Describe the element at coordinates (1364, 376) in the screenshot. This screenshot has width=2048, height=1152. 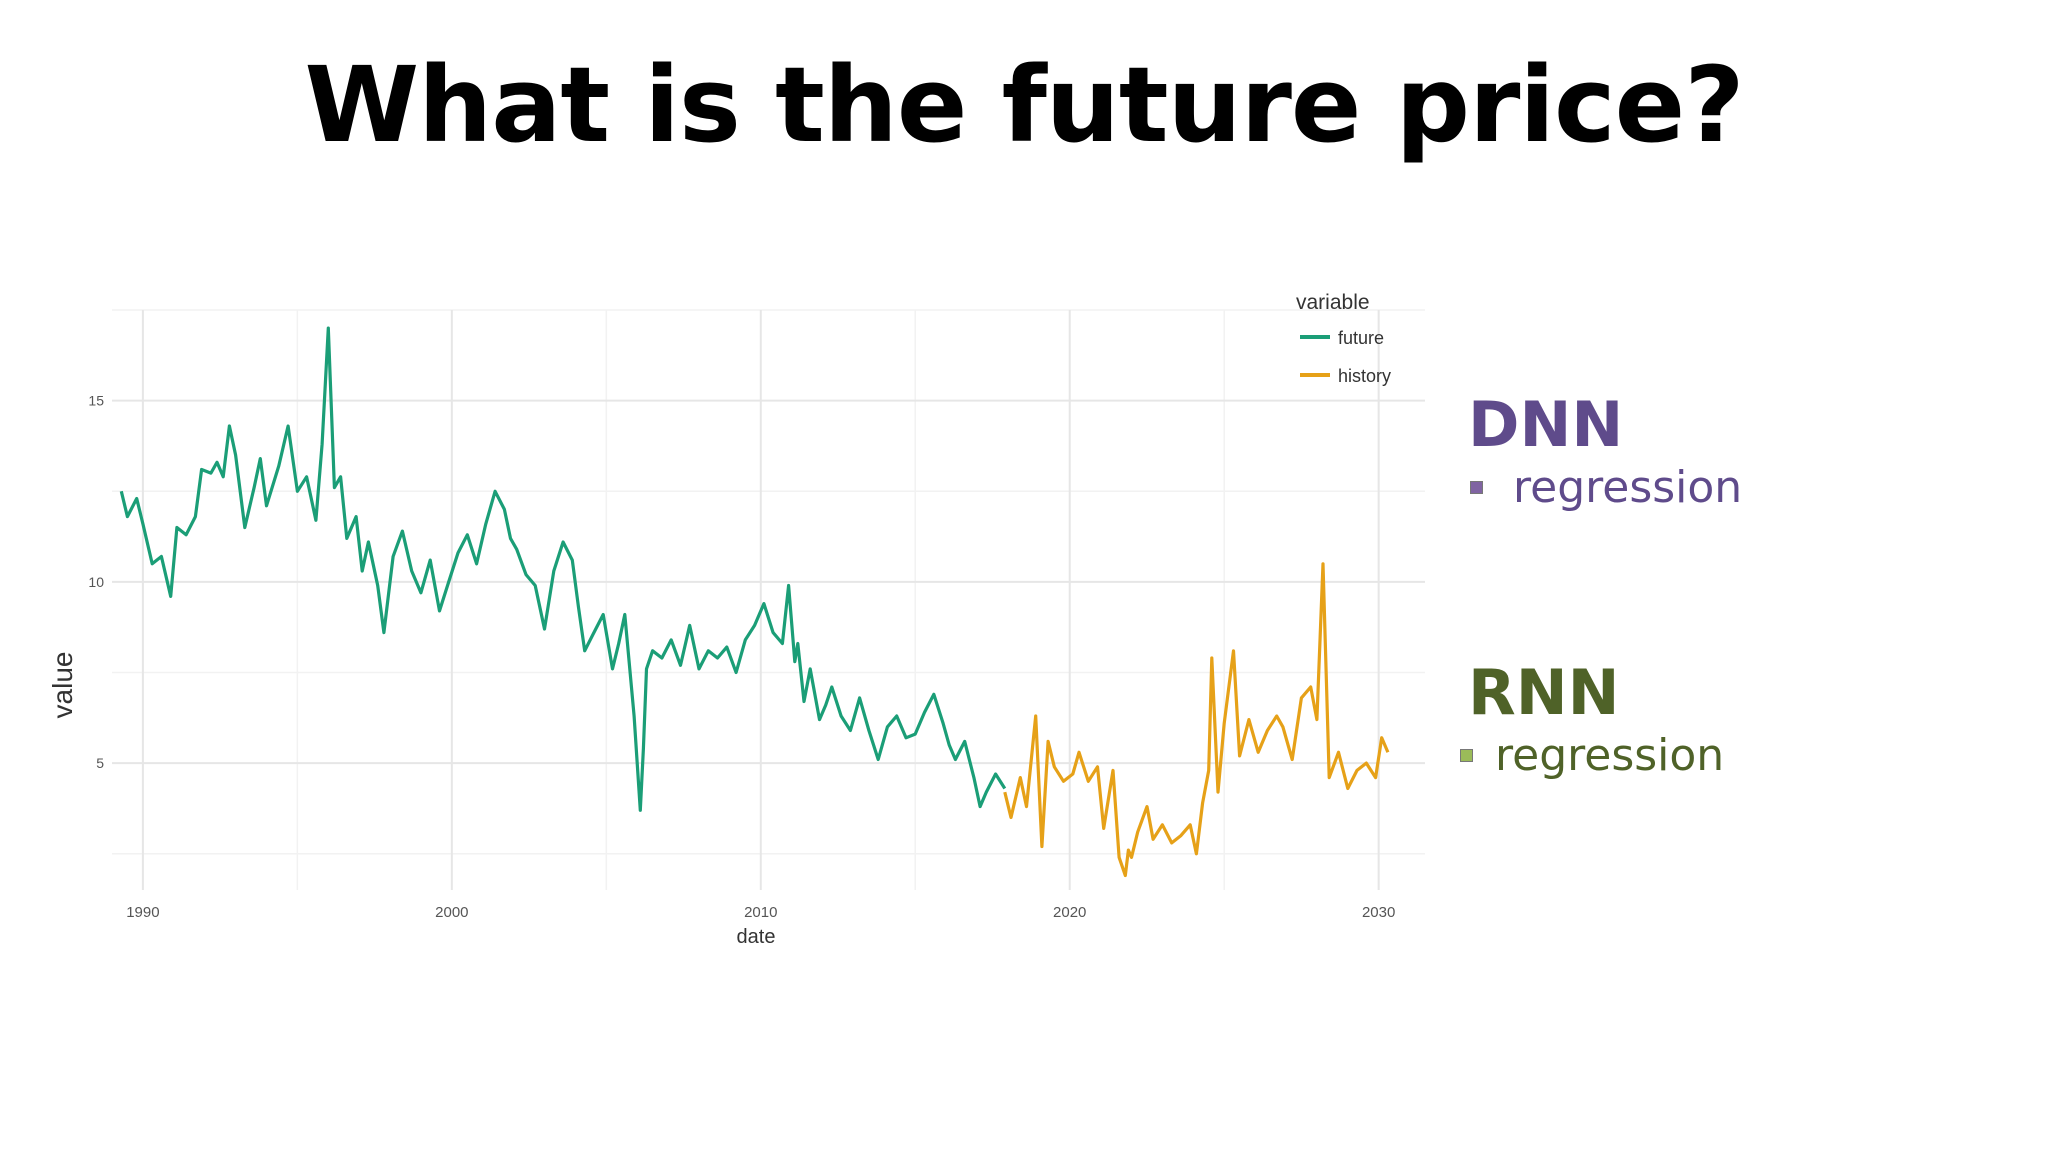
I see `legend-label-history: history` at that location.